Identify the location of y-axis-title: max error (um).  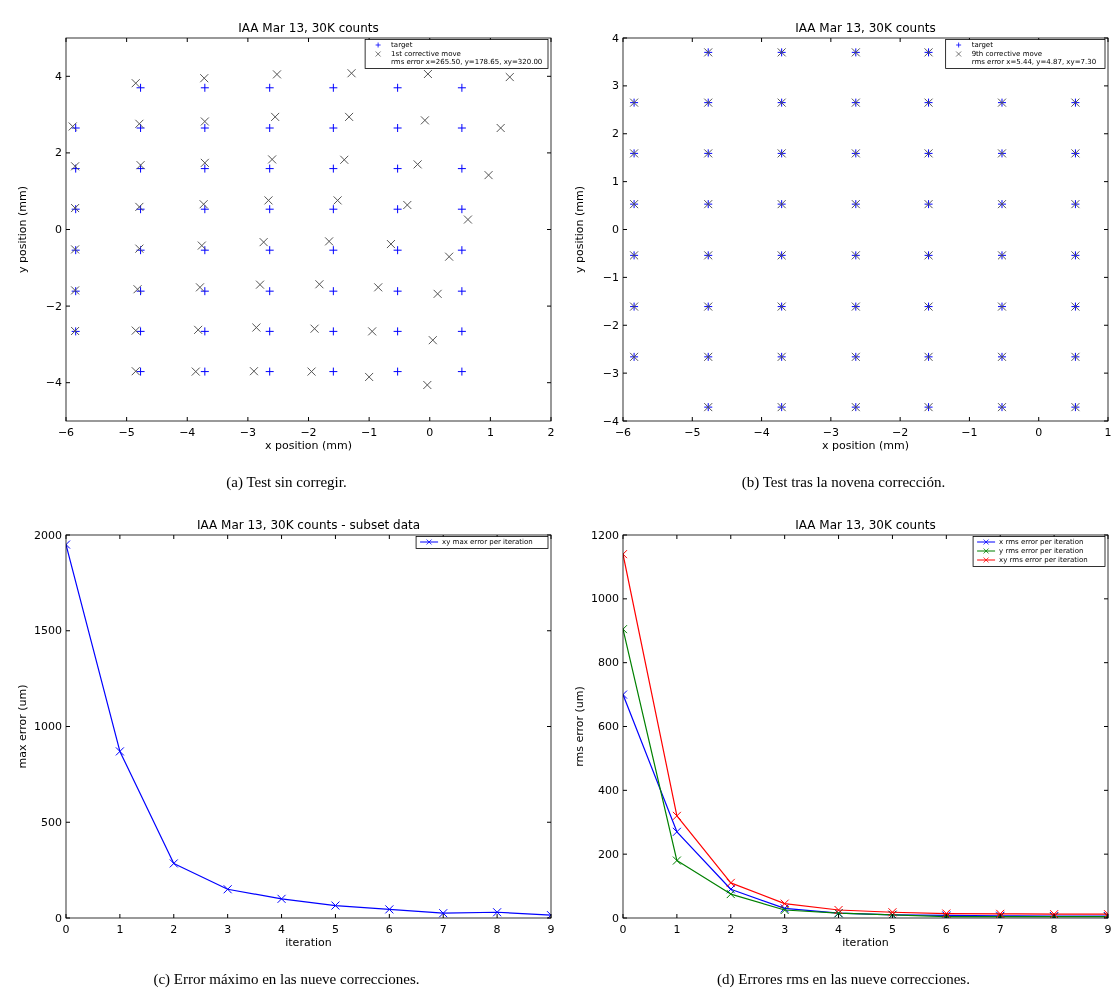
(22, 726).